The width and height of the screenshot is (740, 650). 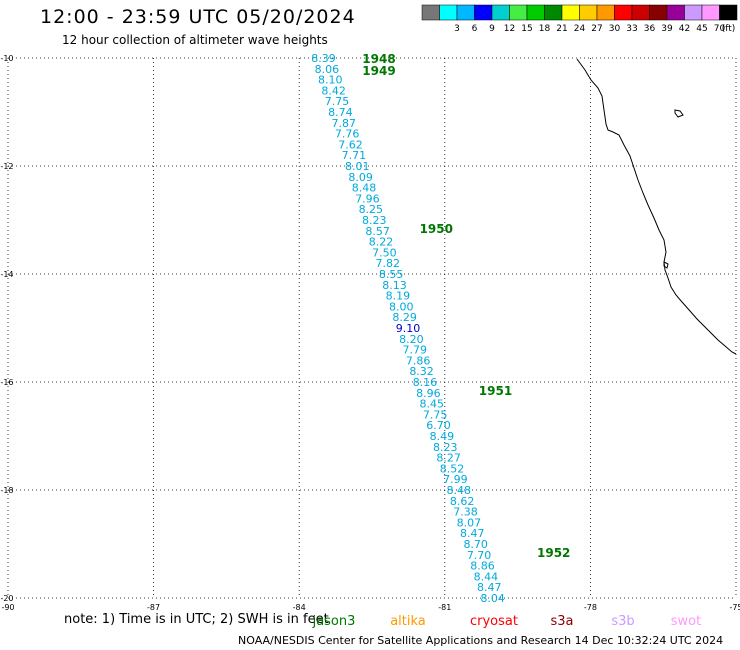 What do you see at coordinates (153, 607) in the screenshot?
I see `lon-label: -87` at bounding box center [153, 607].